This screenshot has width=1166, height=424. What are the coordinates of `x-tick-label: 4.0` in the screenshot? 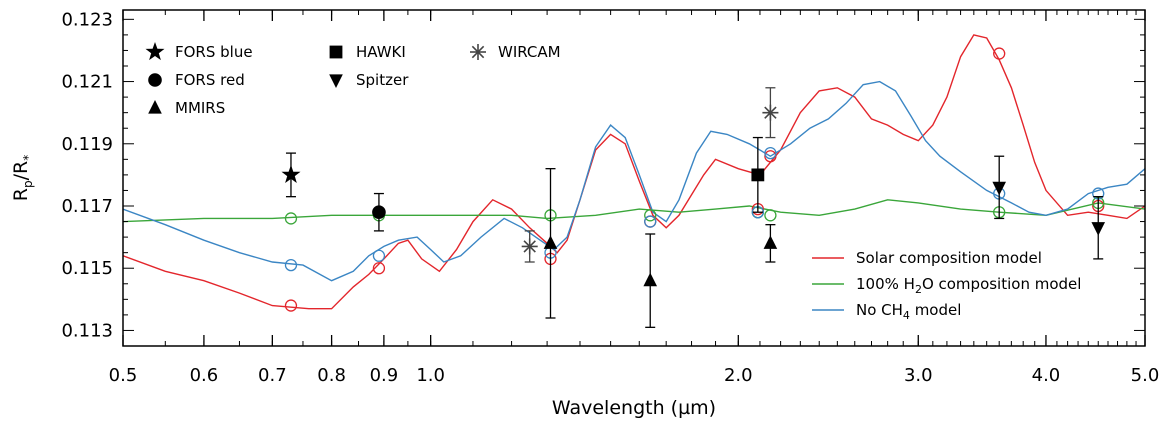 It's located at (1046, 375).